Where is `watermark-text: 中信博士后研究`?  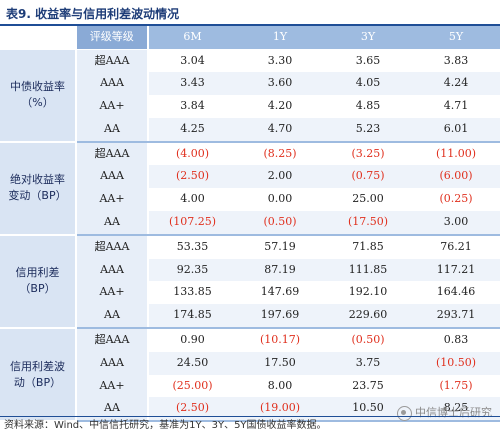 watermark-text: 中信博士后研究 is located at coordinates (453, 412).